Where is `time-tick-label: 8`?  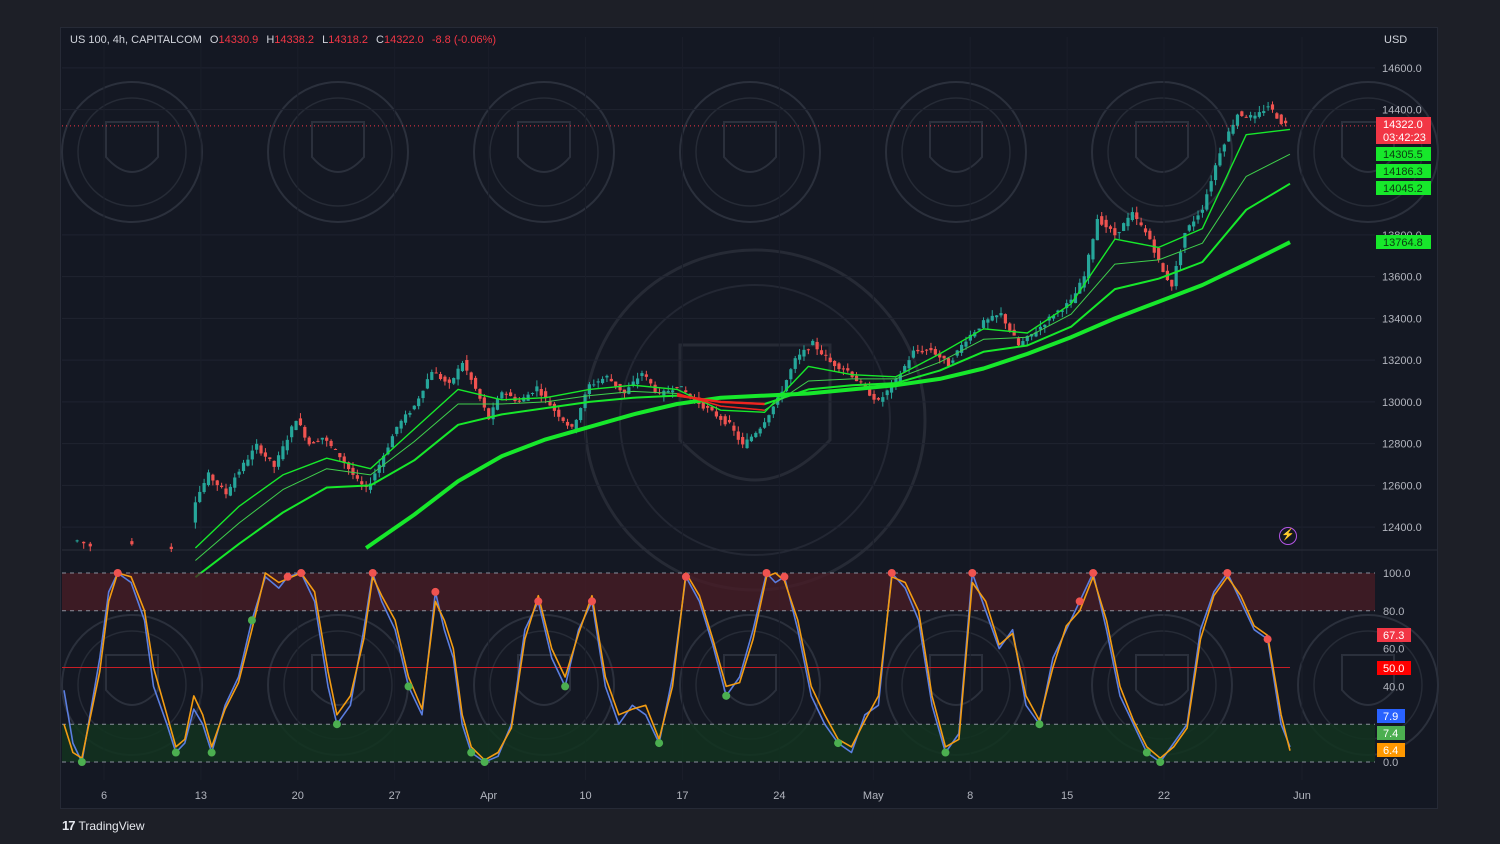 time-tick-label: 8 is located at coordinates (970, 796).